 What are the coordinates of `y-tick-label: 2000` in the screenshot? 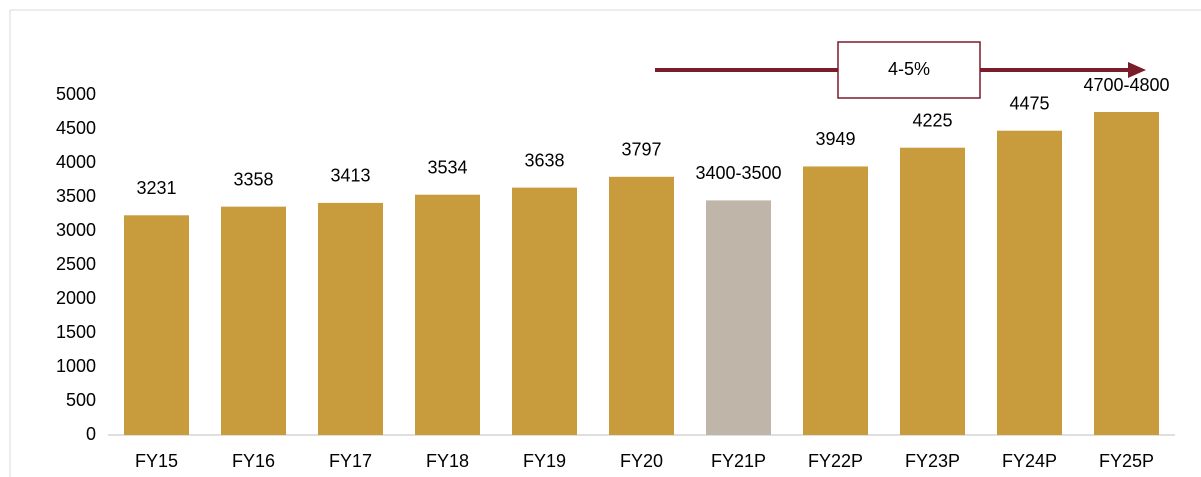 It's located at (76, 298).